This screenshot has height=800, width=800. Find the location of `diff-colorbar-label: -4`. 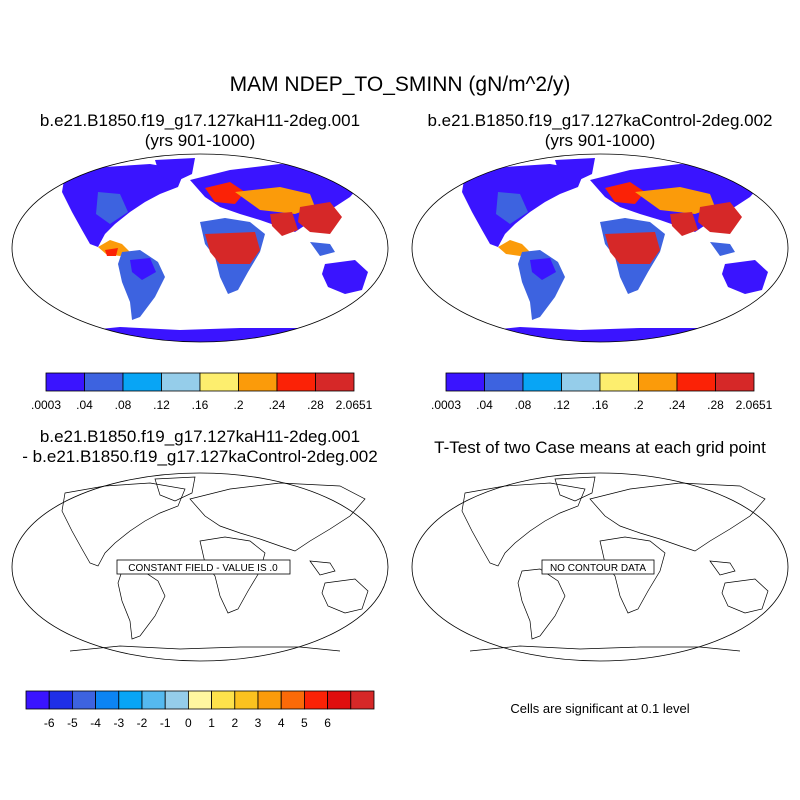

diff-colorbar-label: -4 is located at coordinates (95, 723).